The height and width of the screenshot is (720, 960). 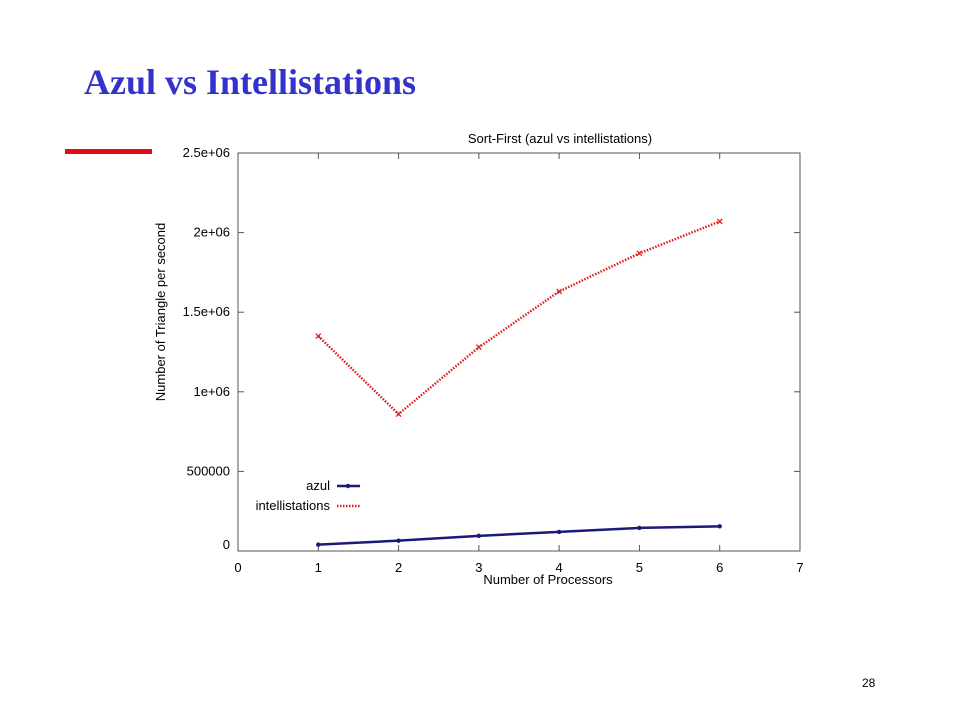 I want to click on x-axis-label: Number of Processors, so click(x=548, y=579).